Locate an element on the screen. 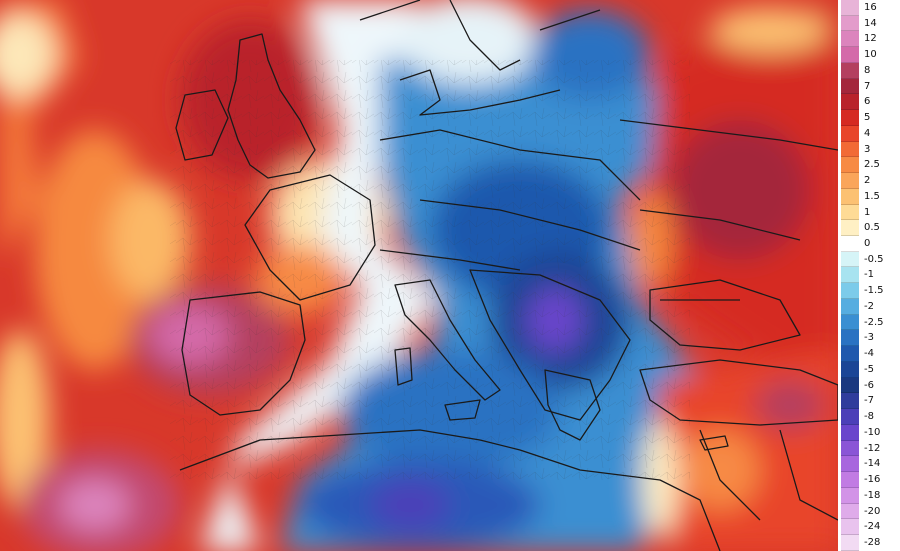 The width and height of the screenshot is (900, 551). legend-label: -16 is located at coordinates (872, 480).